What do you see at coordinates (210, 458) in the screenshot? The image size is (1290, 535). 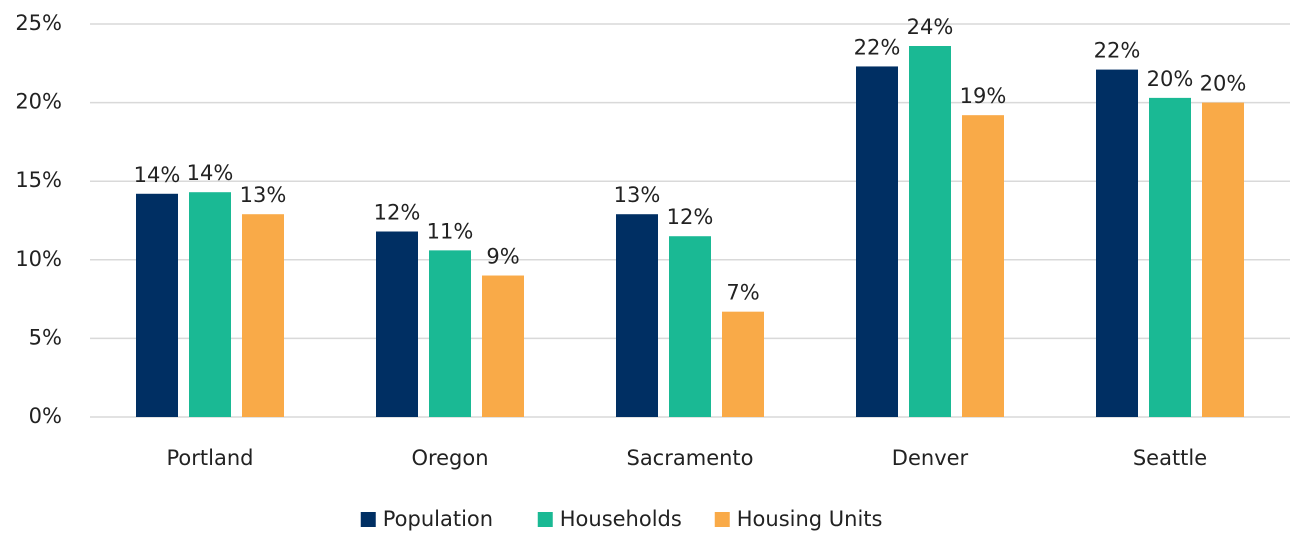 I see `x-tick-label: Portland` at bounding box center [210, 458].